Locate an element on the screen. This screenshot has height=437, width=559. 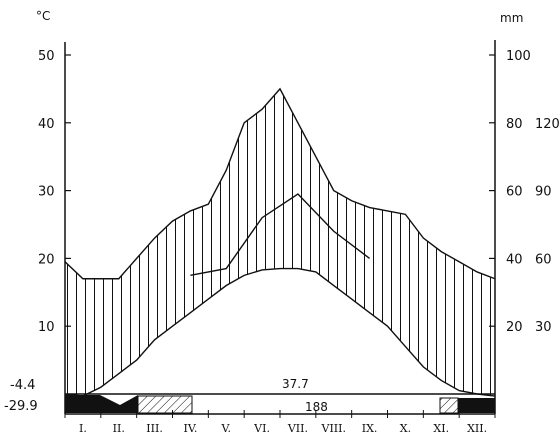
right-secondary-label: 120 is located at coordinates (547, 124).